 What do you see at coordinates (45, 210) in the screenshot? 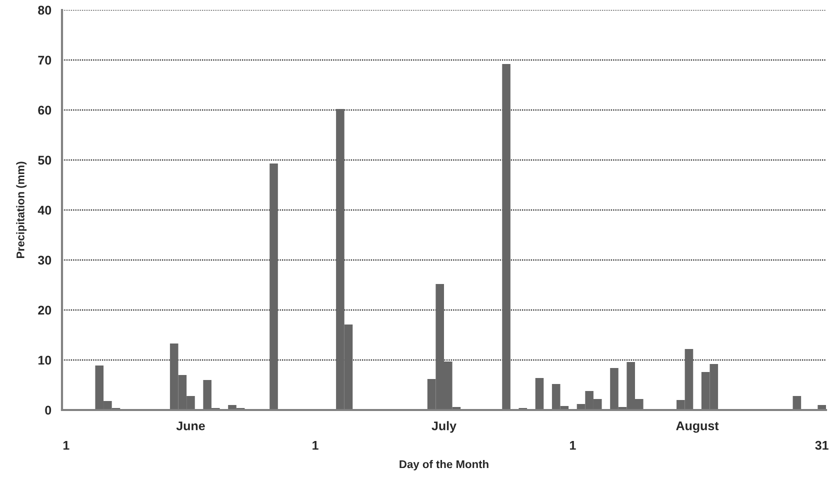
I see `y-tick-label: 40` at bounding box center [45, 210].